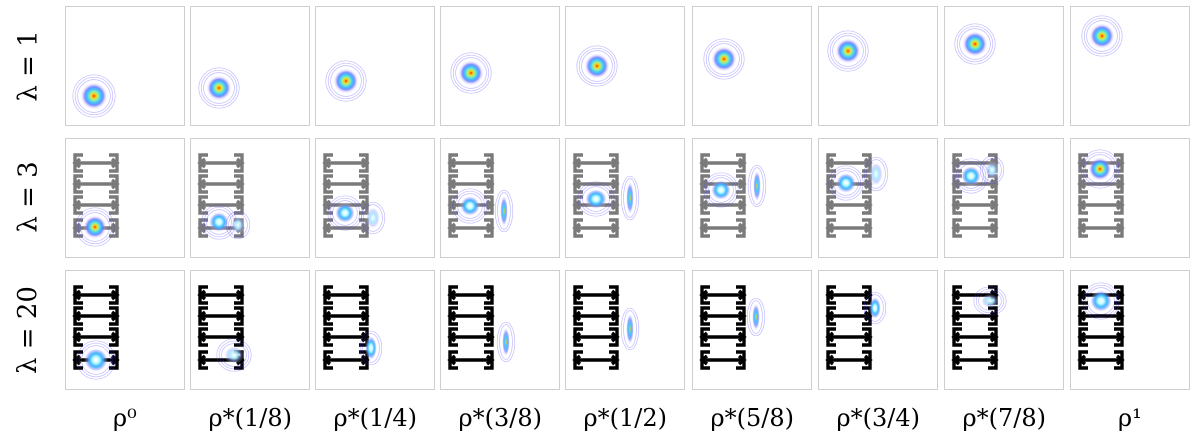 The height and width of the screenshot is (439, 1195). What do you see at coordinates (125, 330) in the screenshot?
I see `panel-row3-col1` at bounding box center [125, 330].